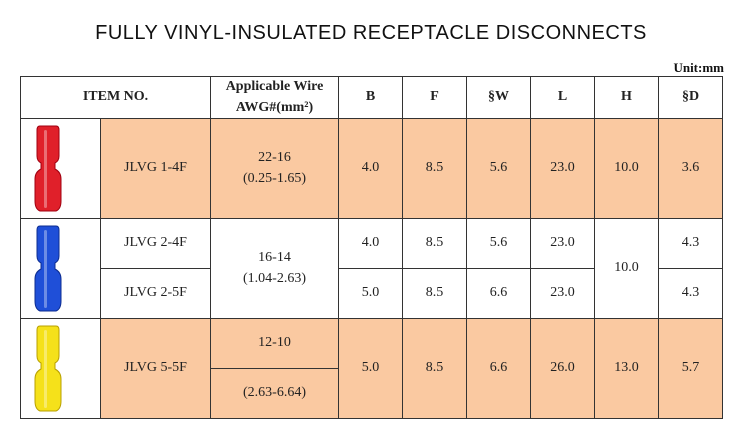  What do you see at coordinates (274, 278) in the screenshot?
I see `cell-text: (1.04-2.63)` at bounding box center [274, 278].